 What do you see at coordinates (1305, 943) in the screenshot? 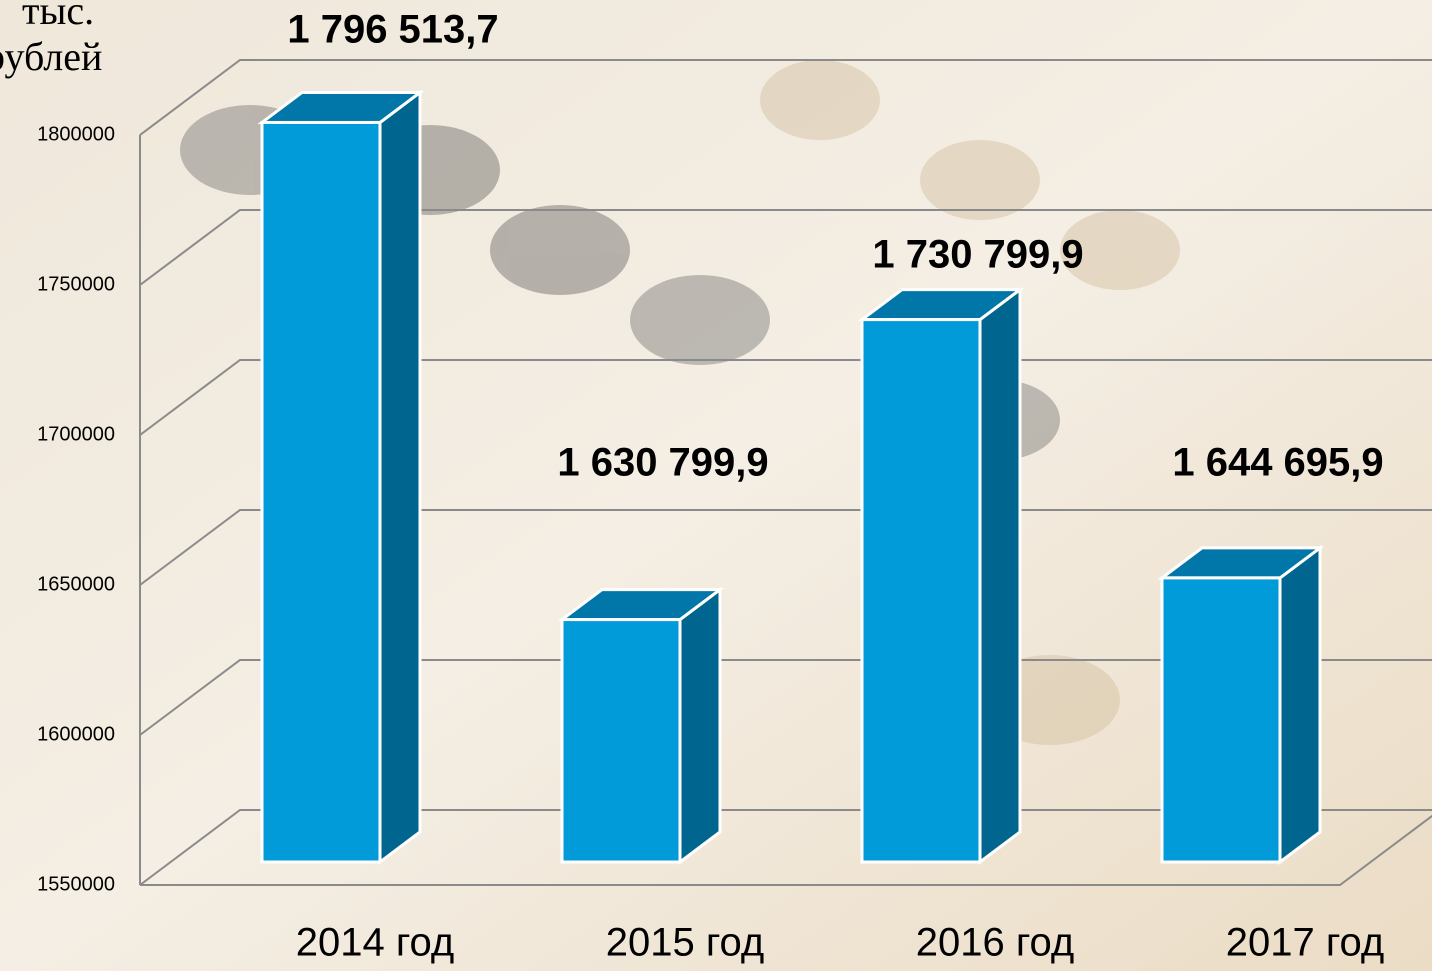
I see `x-tick-label: 2017 год` at bounding box center [1305, 943].